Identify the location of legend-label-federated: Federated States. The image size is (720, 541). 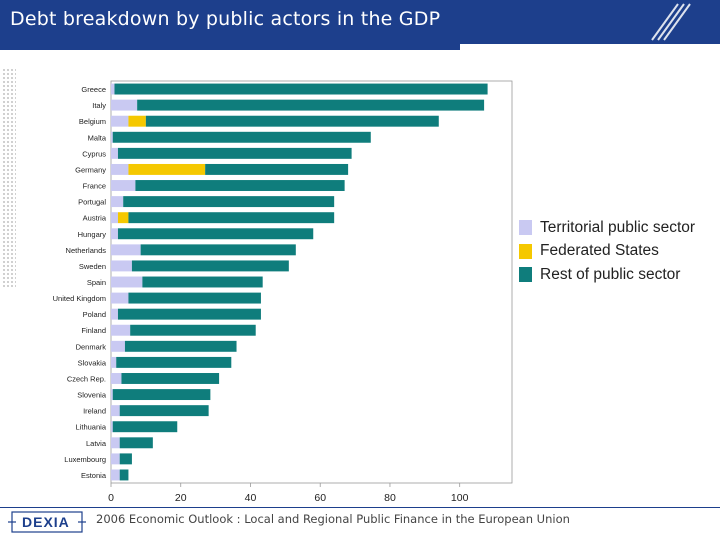
(599, 251).